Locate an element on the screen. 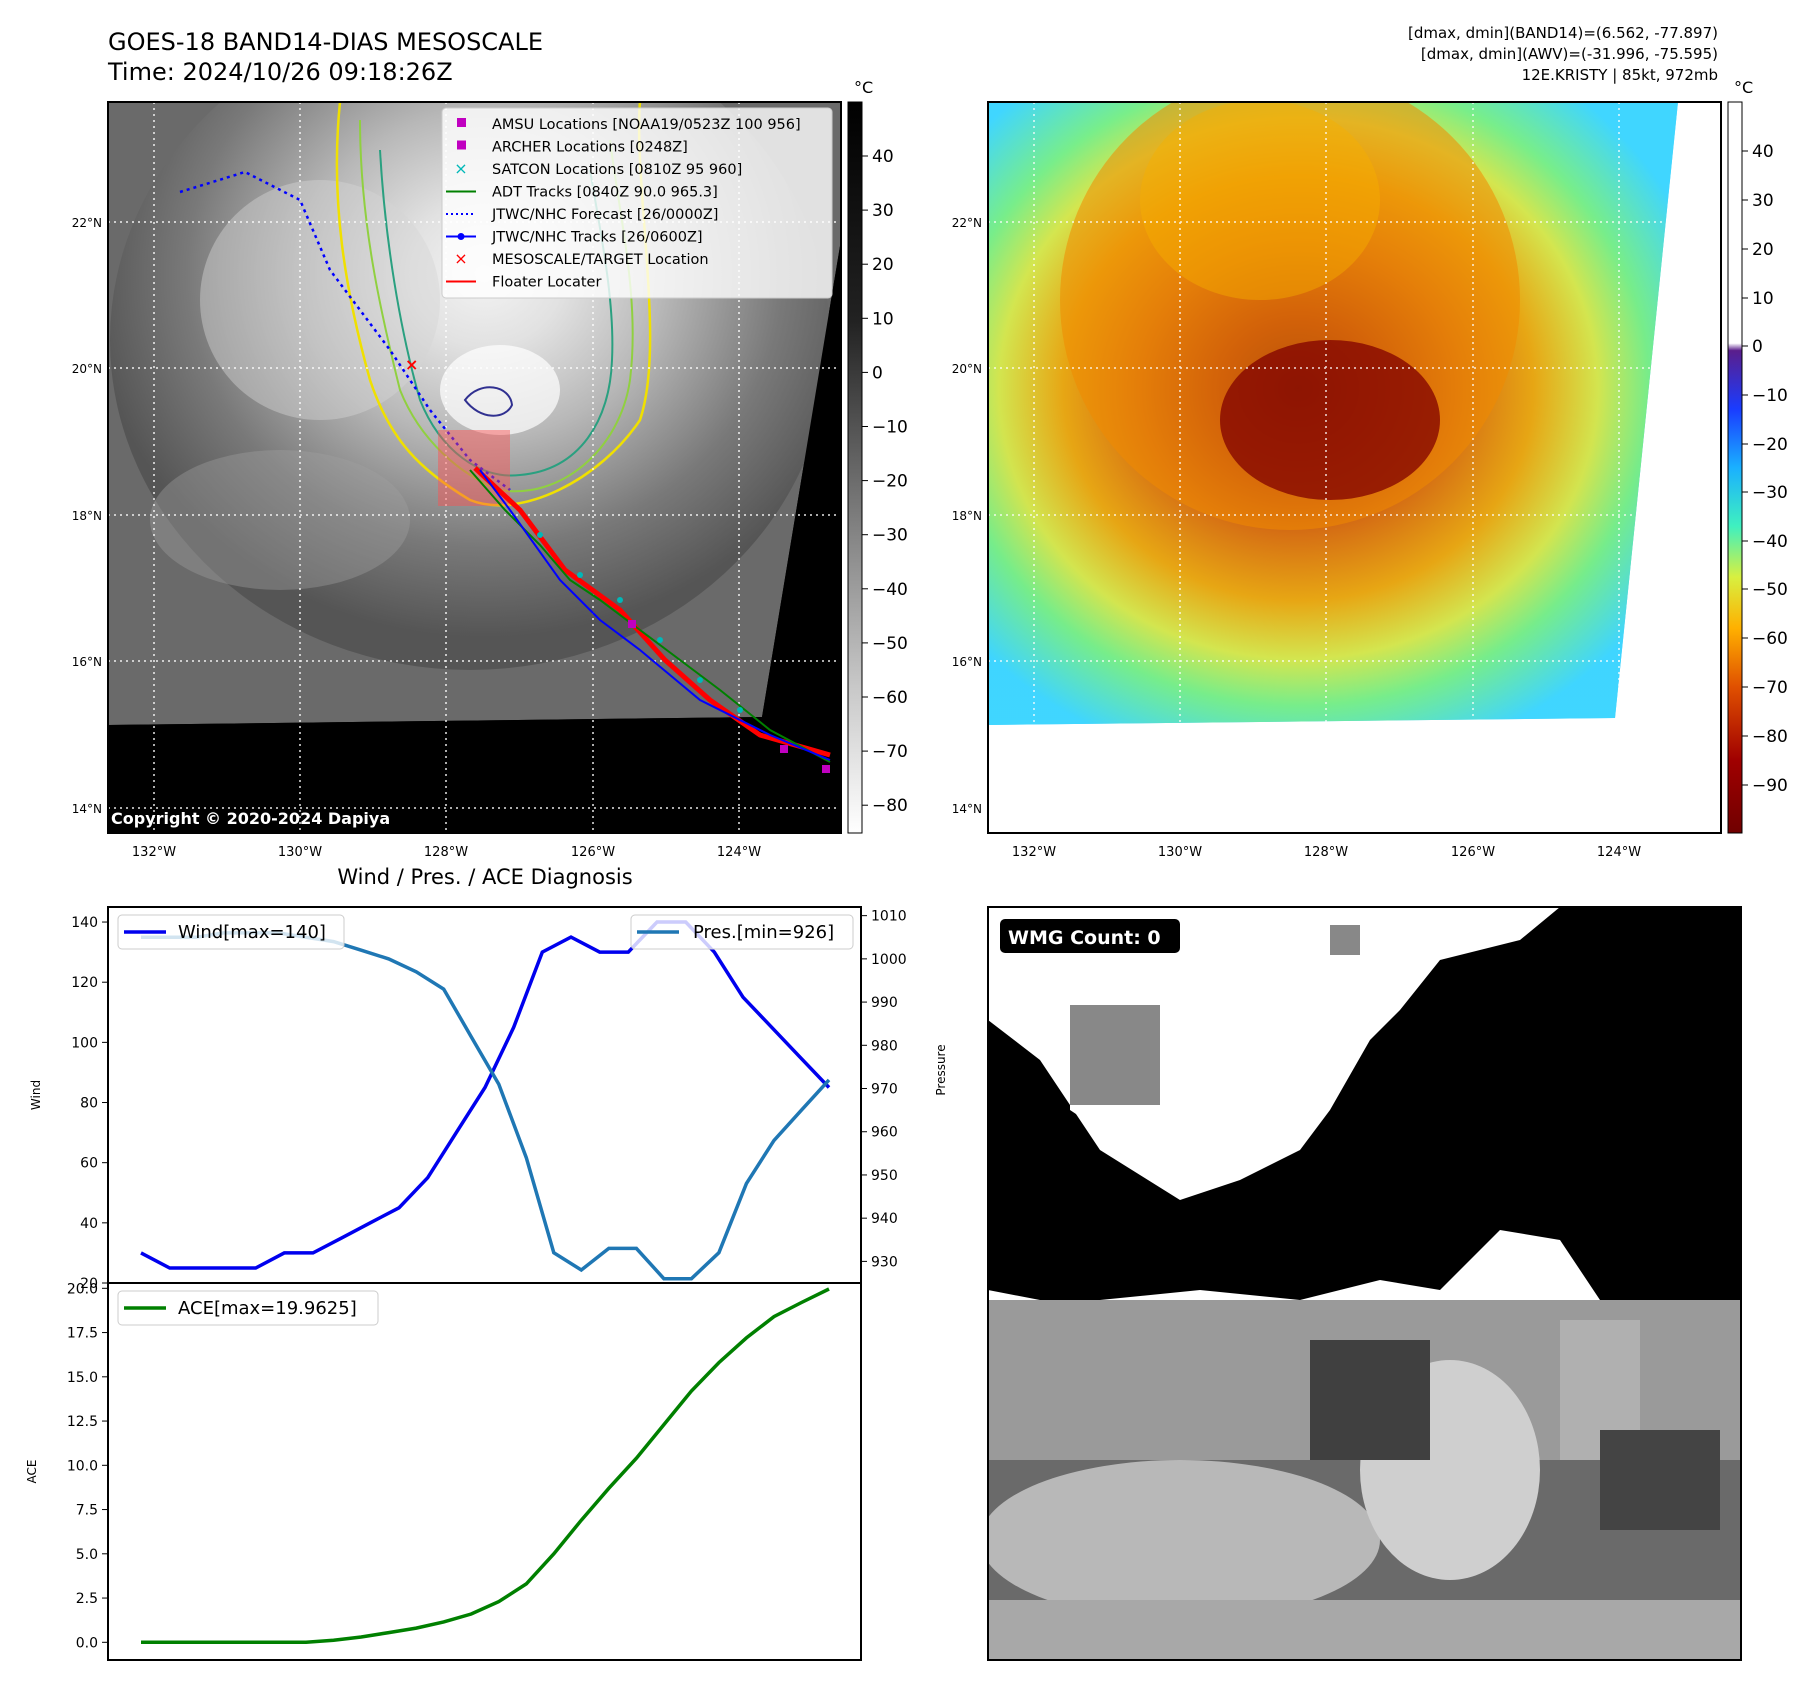 The height and width of the screenshot is (1690, 1801). wind-tick-label: 140 is located at coordinates (84, 923).